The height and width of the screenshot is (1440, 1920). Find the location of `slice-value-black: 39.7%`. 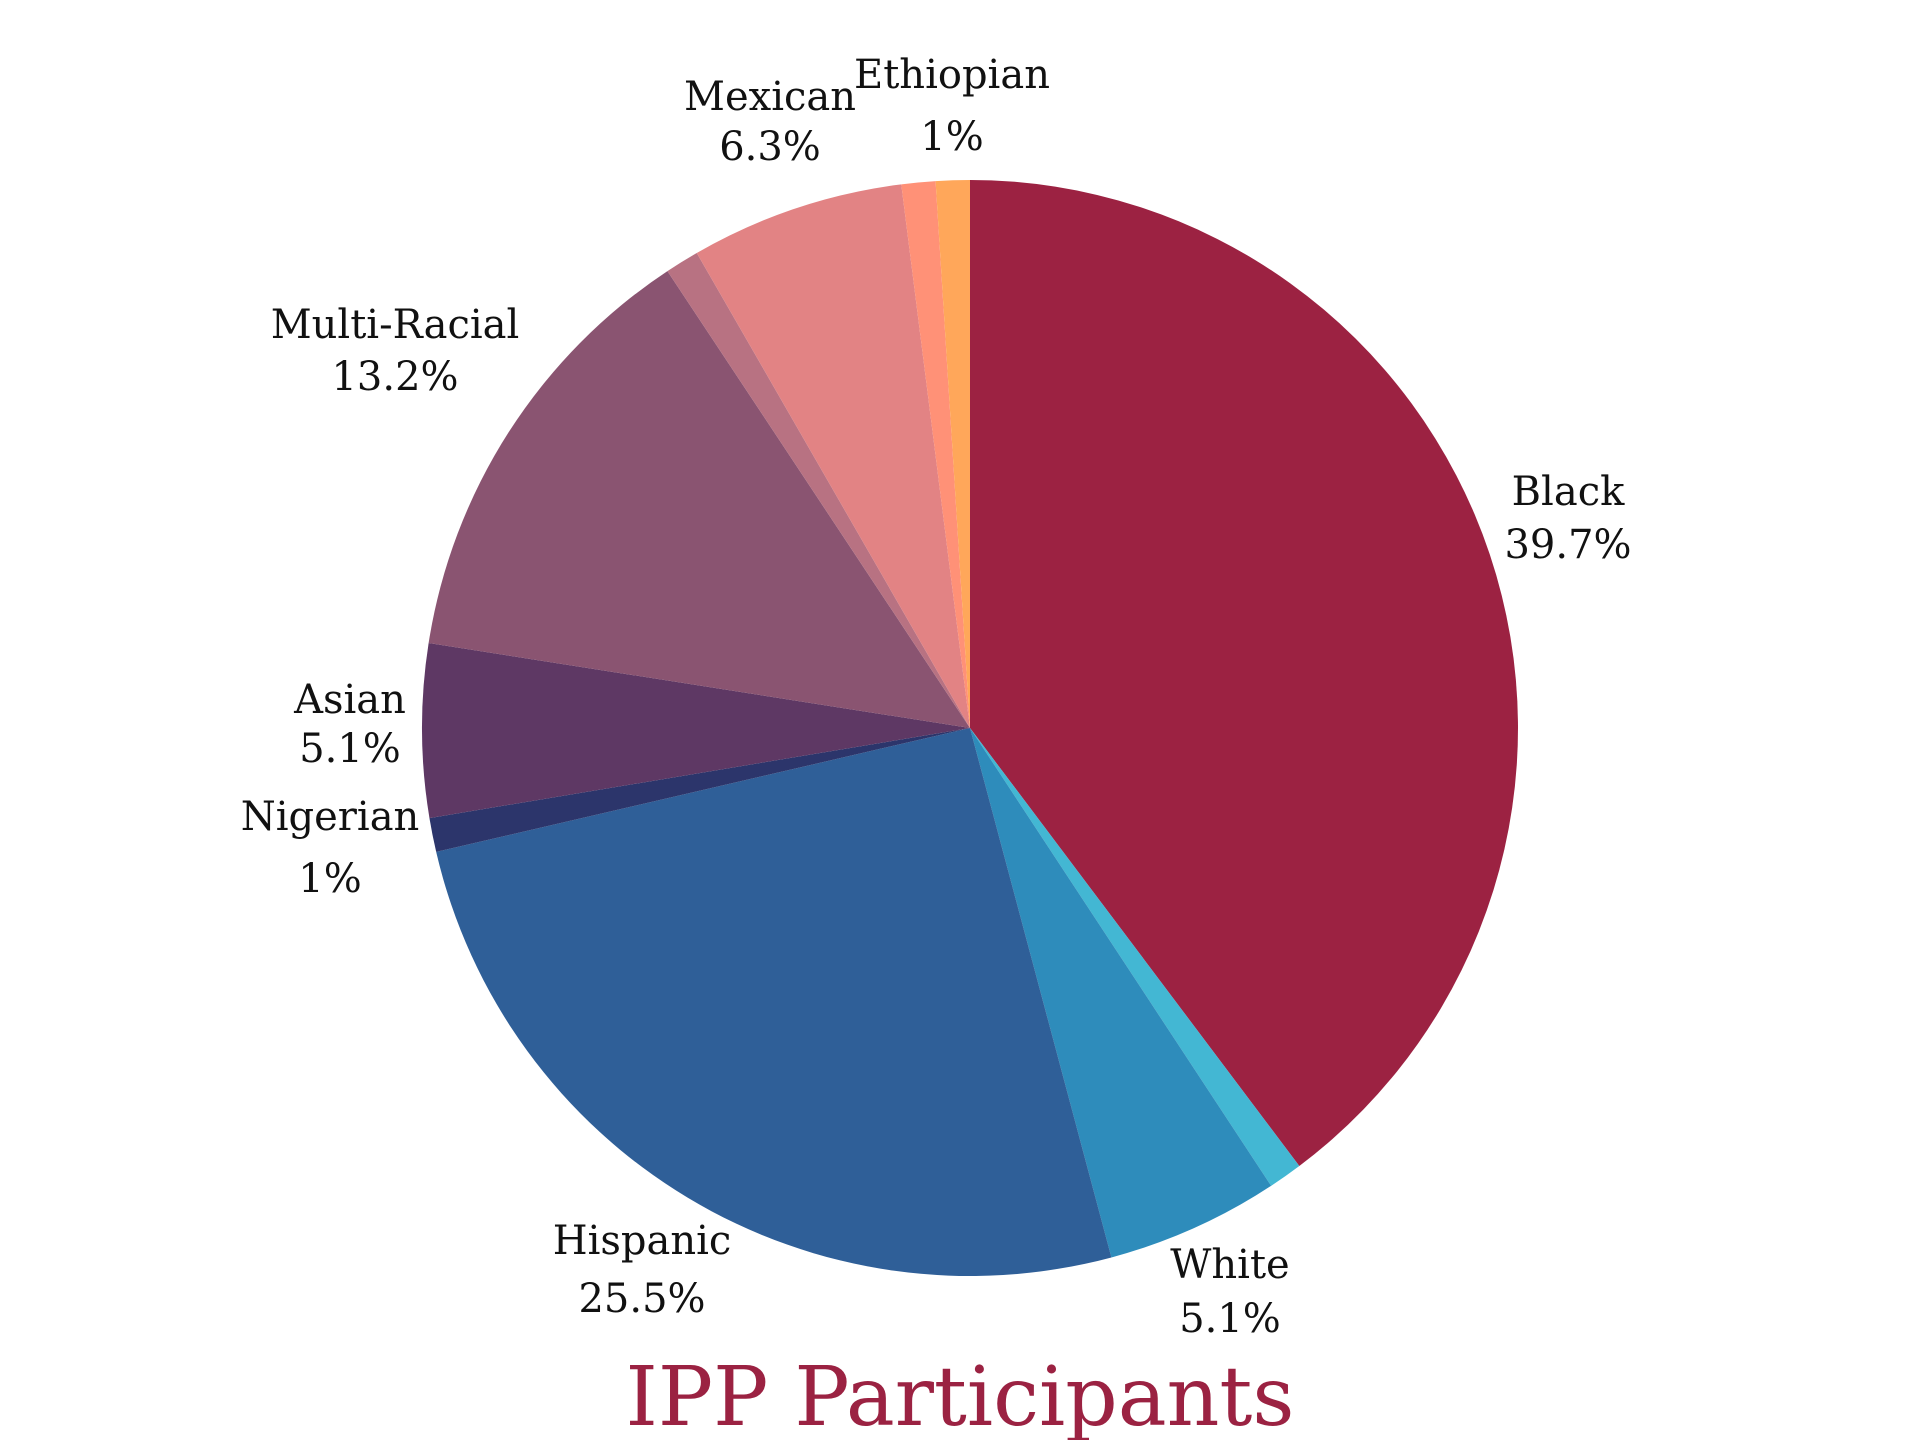

slice-value-black: 39.7% is located at coordinates (1567, 545).